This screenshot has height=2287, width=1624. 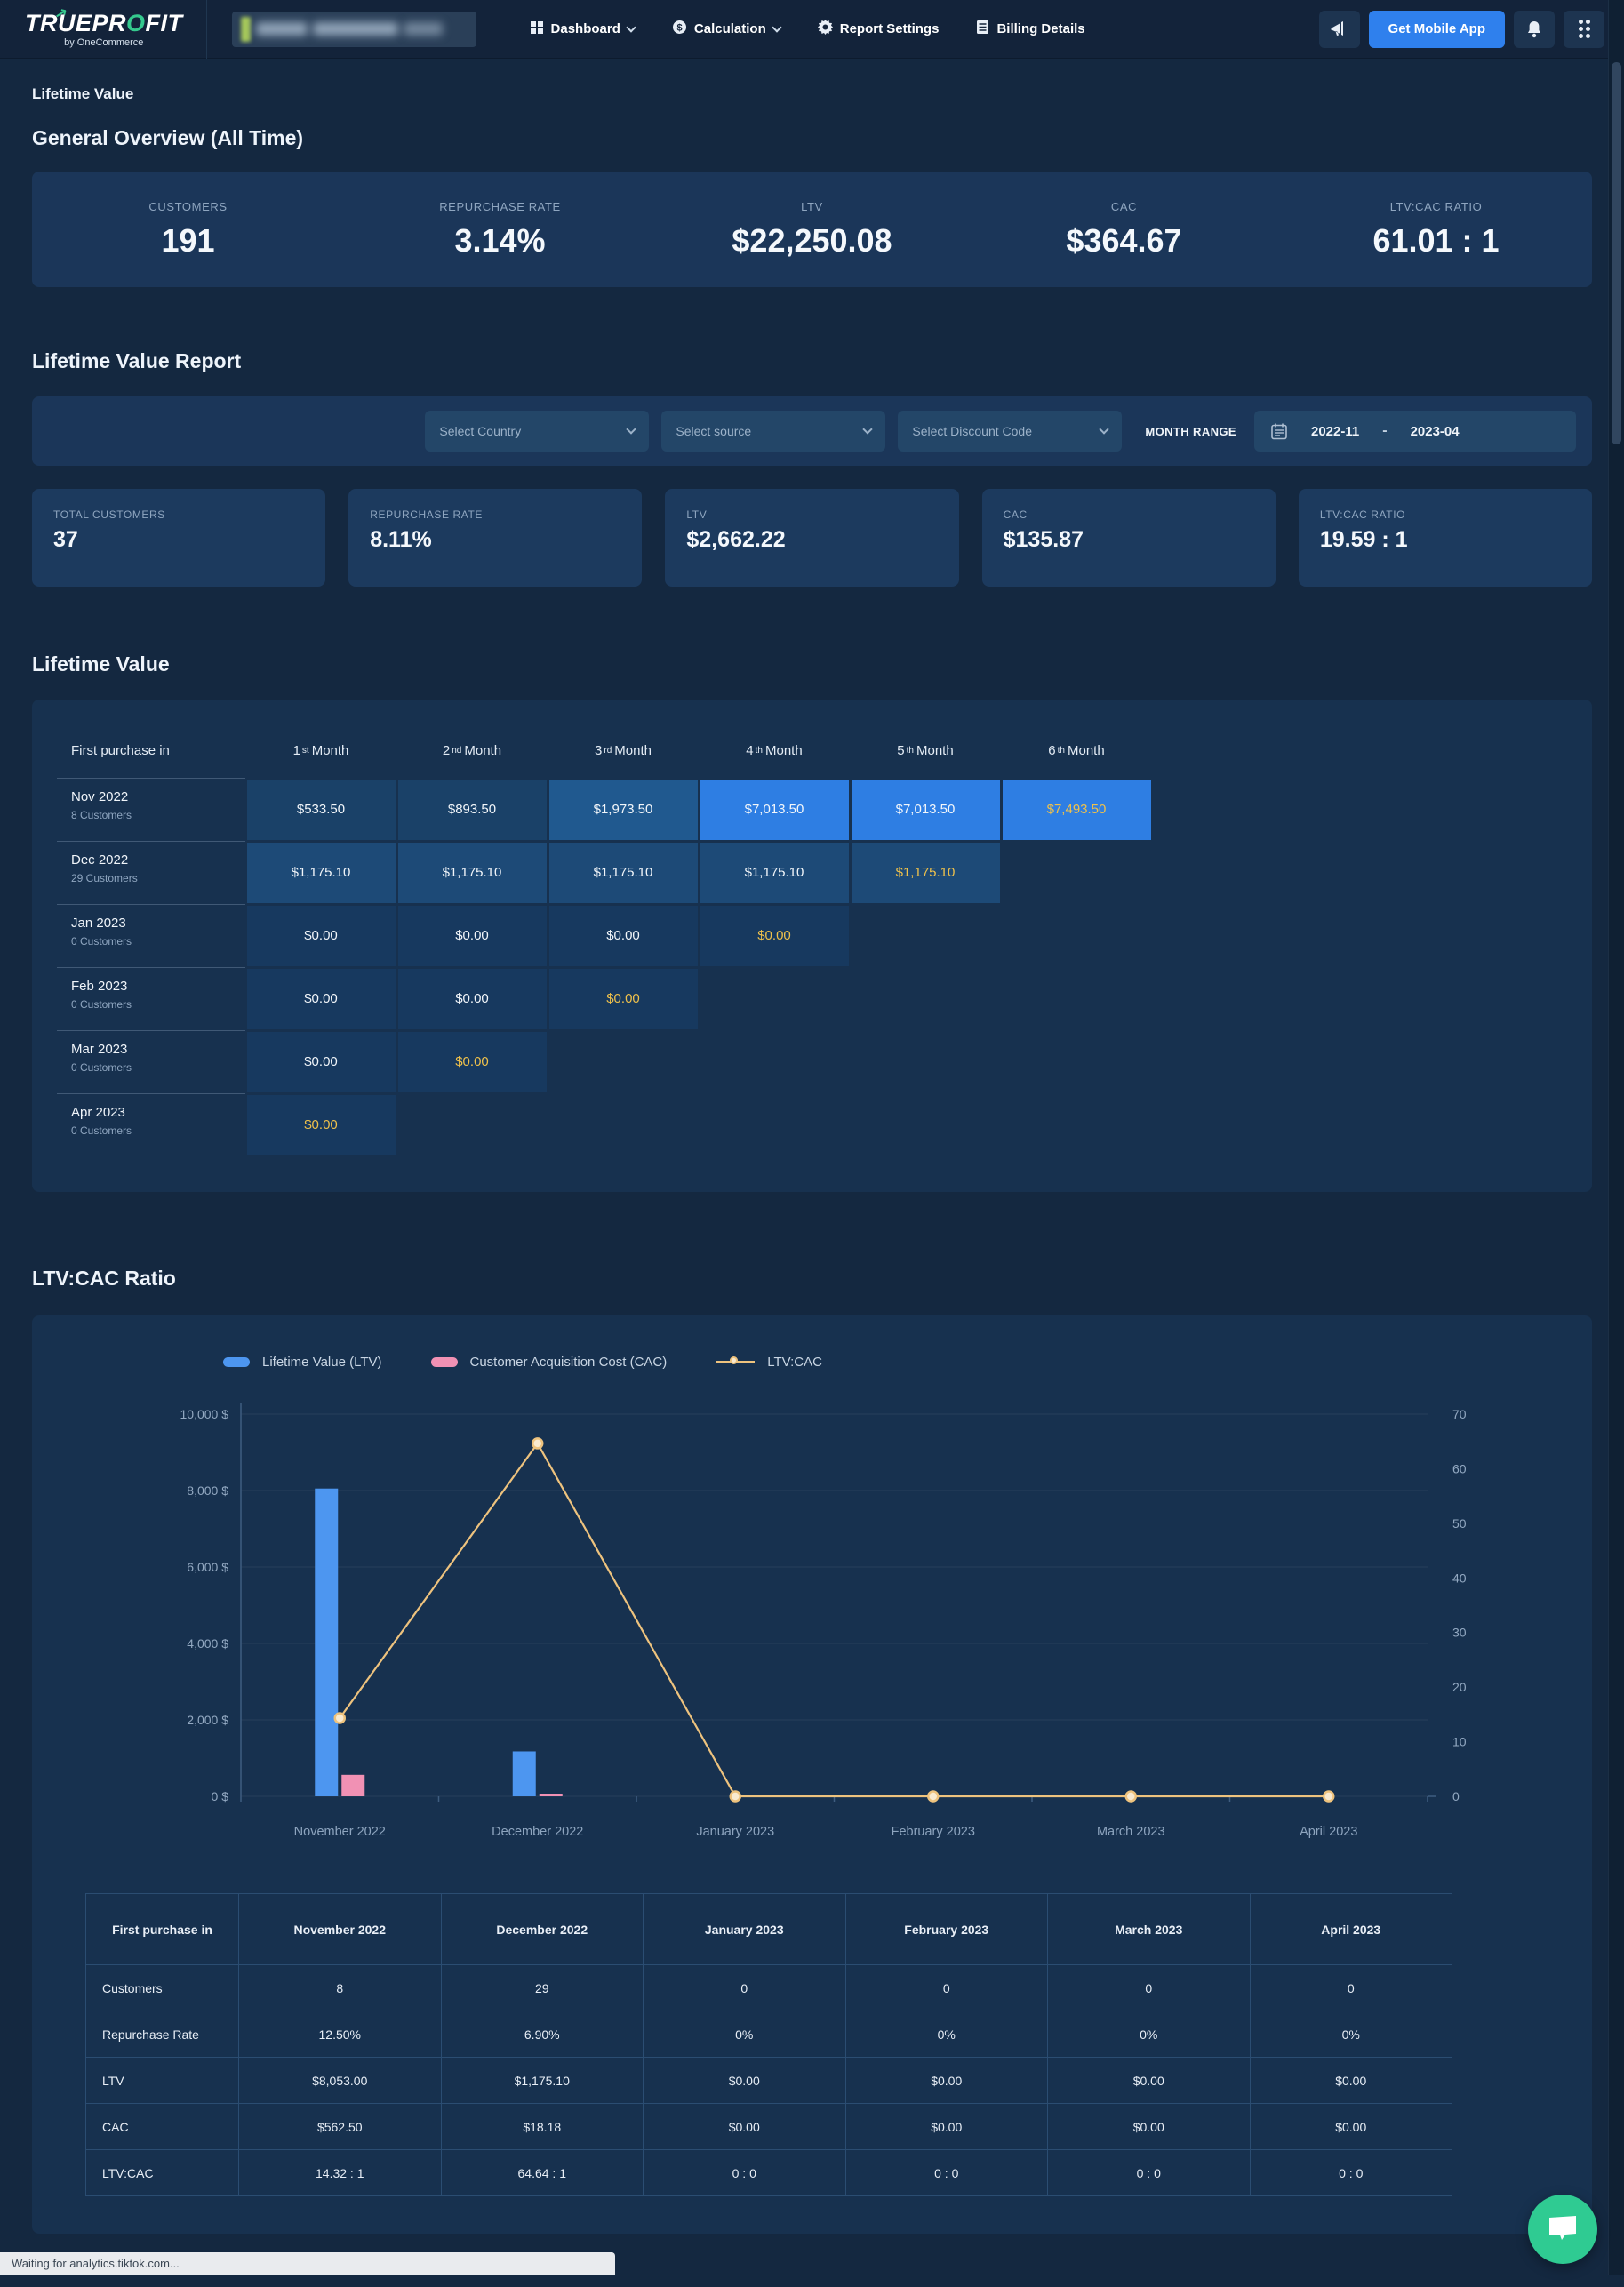 What do you see at coordinates (353, 29) in the screenshot?
I see `store-selector-blurred` at bounding box center [353, 29].